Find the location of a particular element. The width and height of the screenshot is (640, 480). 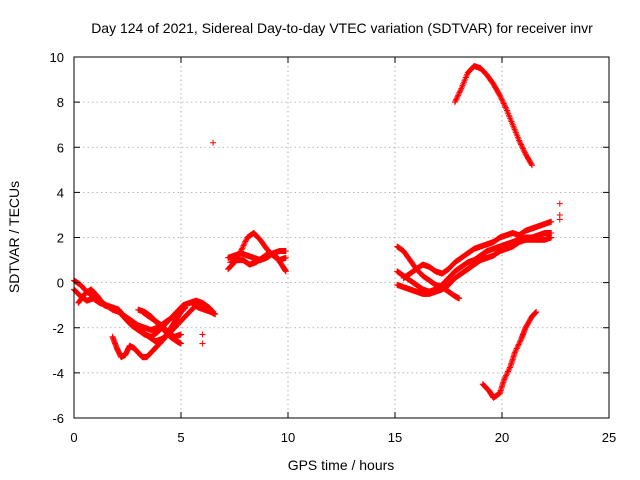

y-tick-label: 0 is located at coordinates (60, 283).